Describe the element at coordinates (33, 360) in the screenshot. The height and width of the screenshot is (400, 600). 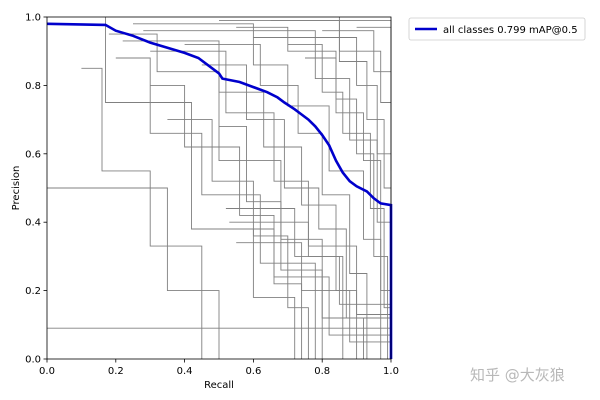
I see `y-tick-label-0: 0.0` at that location.